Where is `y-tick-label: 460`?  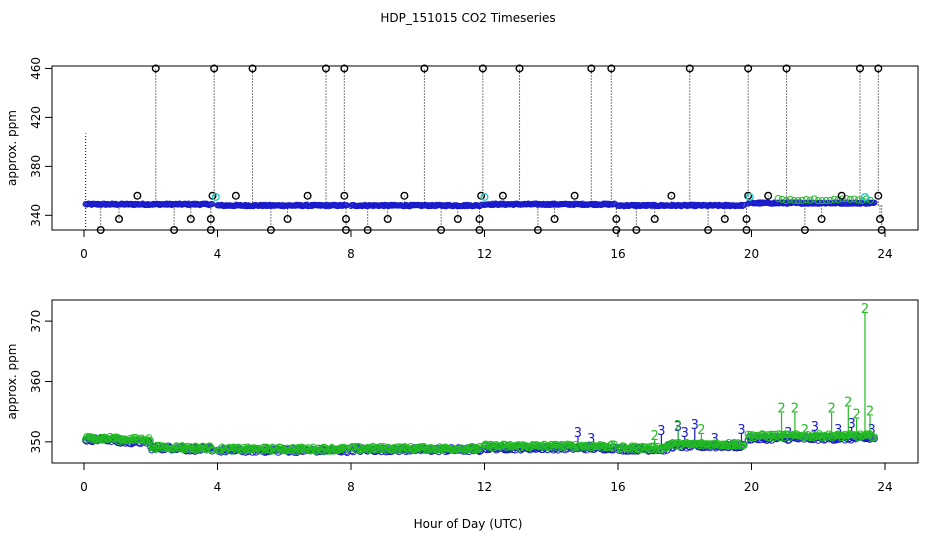
y-tick-label: 460 is located at coordinates (36, 68).